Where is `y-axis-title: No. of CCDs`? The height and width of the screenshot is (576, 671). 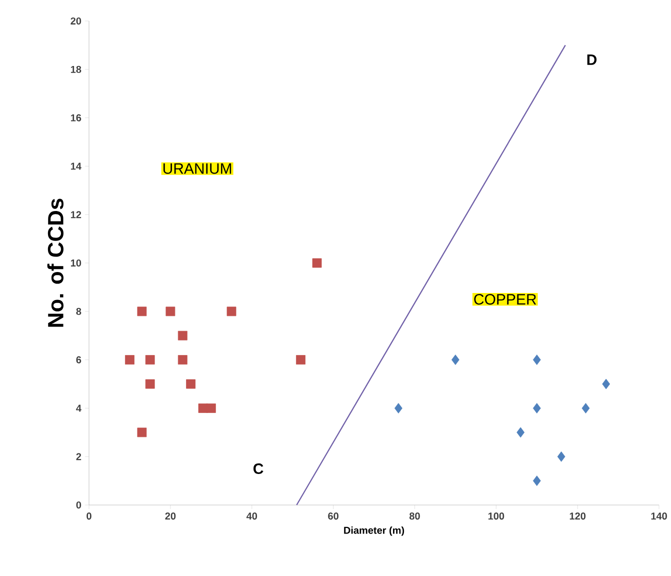 y-axis-title: No. of CCDs is located at coordinates (55, 262).